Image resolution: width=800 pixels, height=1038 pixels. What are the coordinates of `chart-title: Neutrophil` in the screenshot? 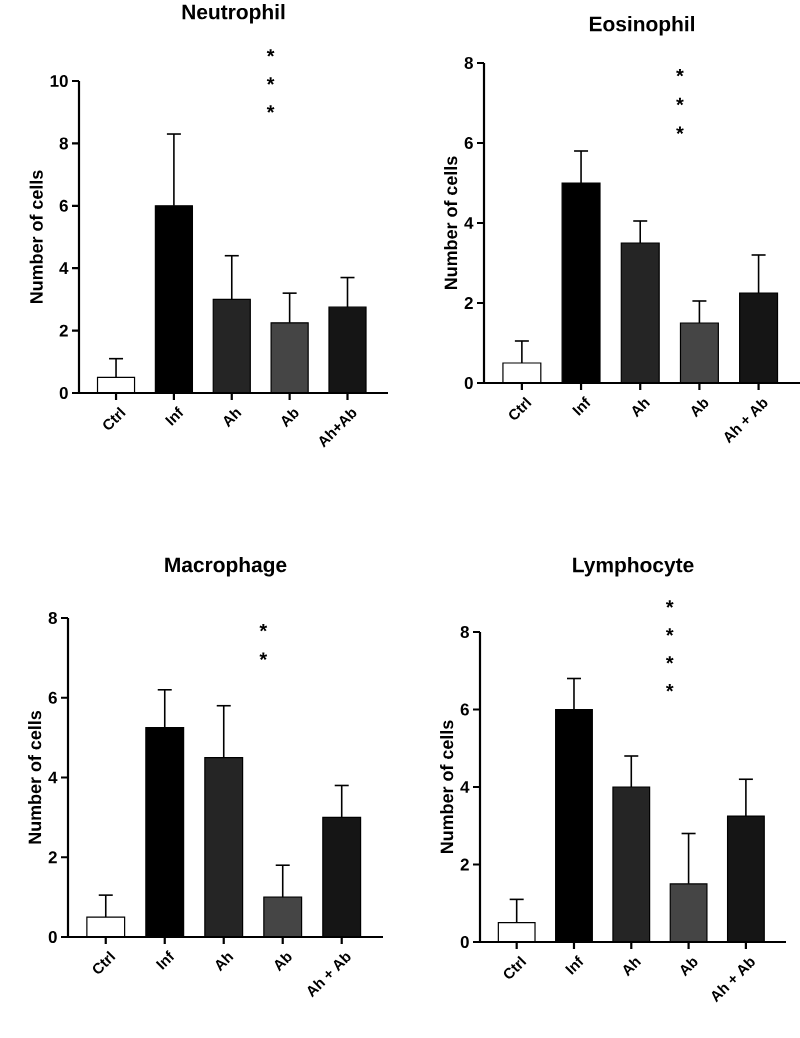 It's located at (233, 13).